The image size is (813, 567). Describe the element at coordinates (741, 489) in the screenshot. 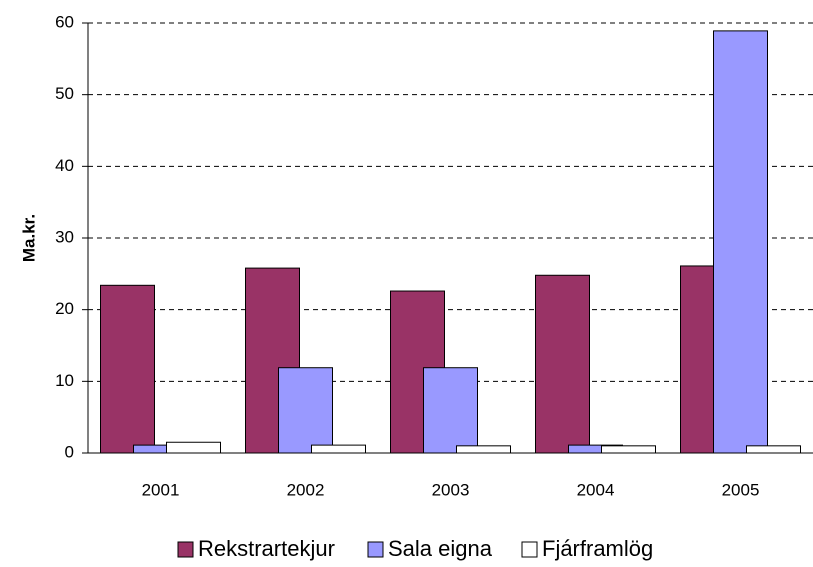

I see `x-tick-label: 2005` at that location.